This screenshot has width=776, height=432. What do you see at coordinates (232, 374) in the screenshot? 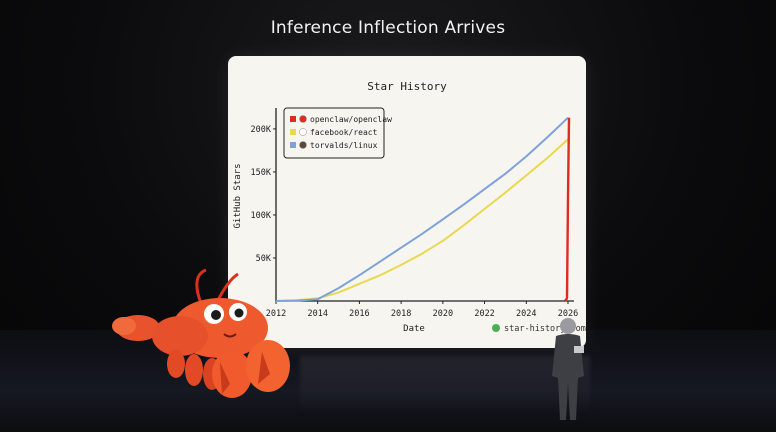
I see `lobster-left-claw` at bounding box center [232, 374].